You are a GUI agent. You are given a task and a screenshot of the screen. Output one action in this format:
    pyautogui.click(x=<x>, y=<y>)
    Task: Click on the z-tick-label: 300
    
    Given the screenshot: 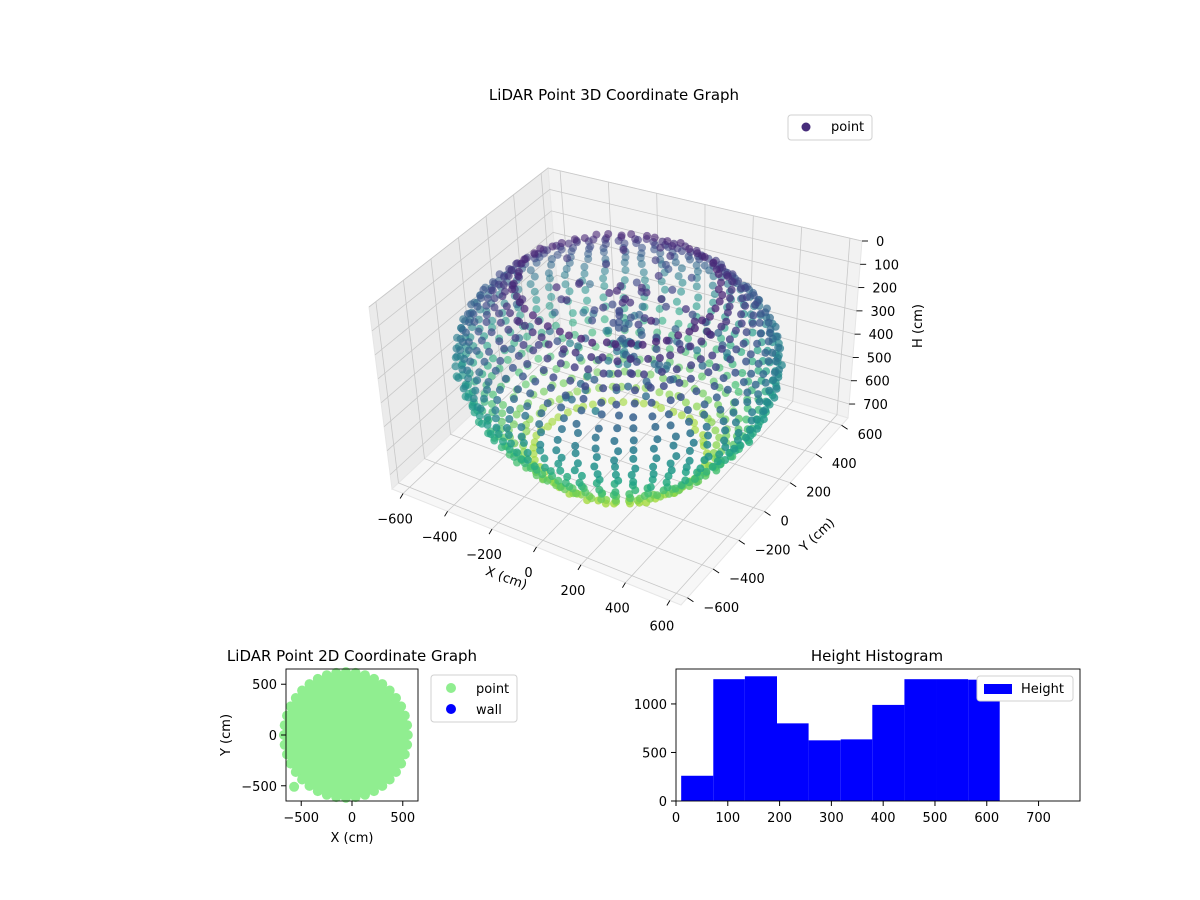 What is the action you would take?
    pyautogui.click(x=882, y=312)
    